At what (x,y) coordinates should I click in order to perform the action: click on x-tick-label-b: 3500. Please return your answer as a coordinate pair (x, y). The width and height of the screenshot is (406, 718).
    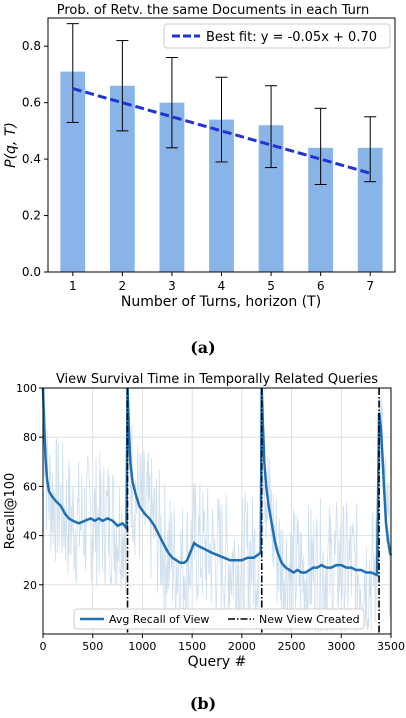
    Looking at the image, I should click on (391, 646).